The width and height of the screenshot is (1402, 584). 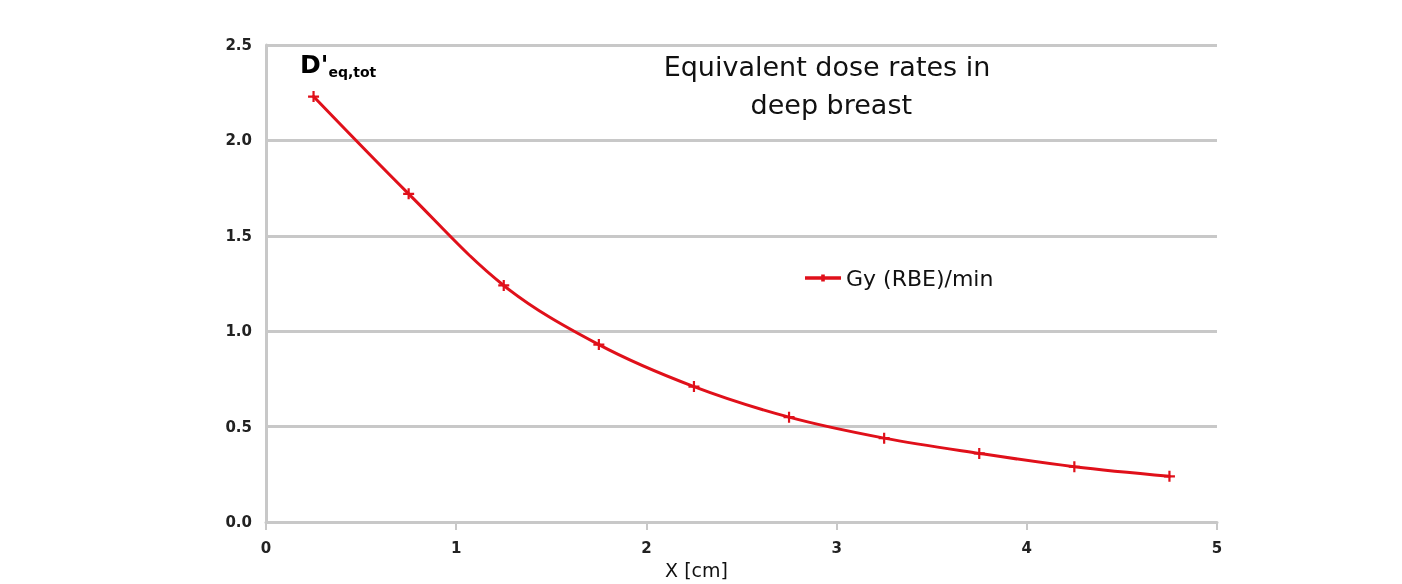 I want to click on x-tick-label: 1, so click(x=456, y=547).